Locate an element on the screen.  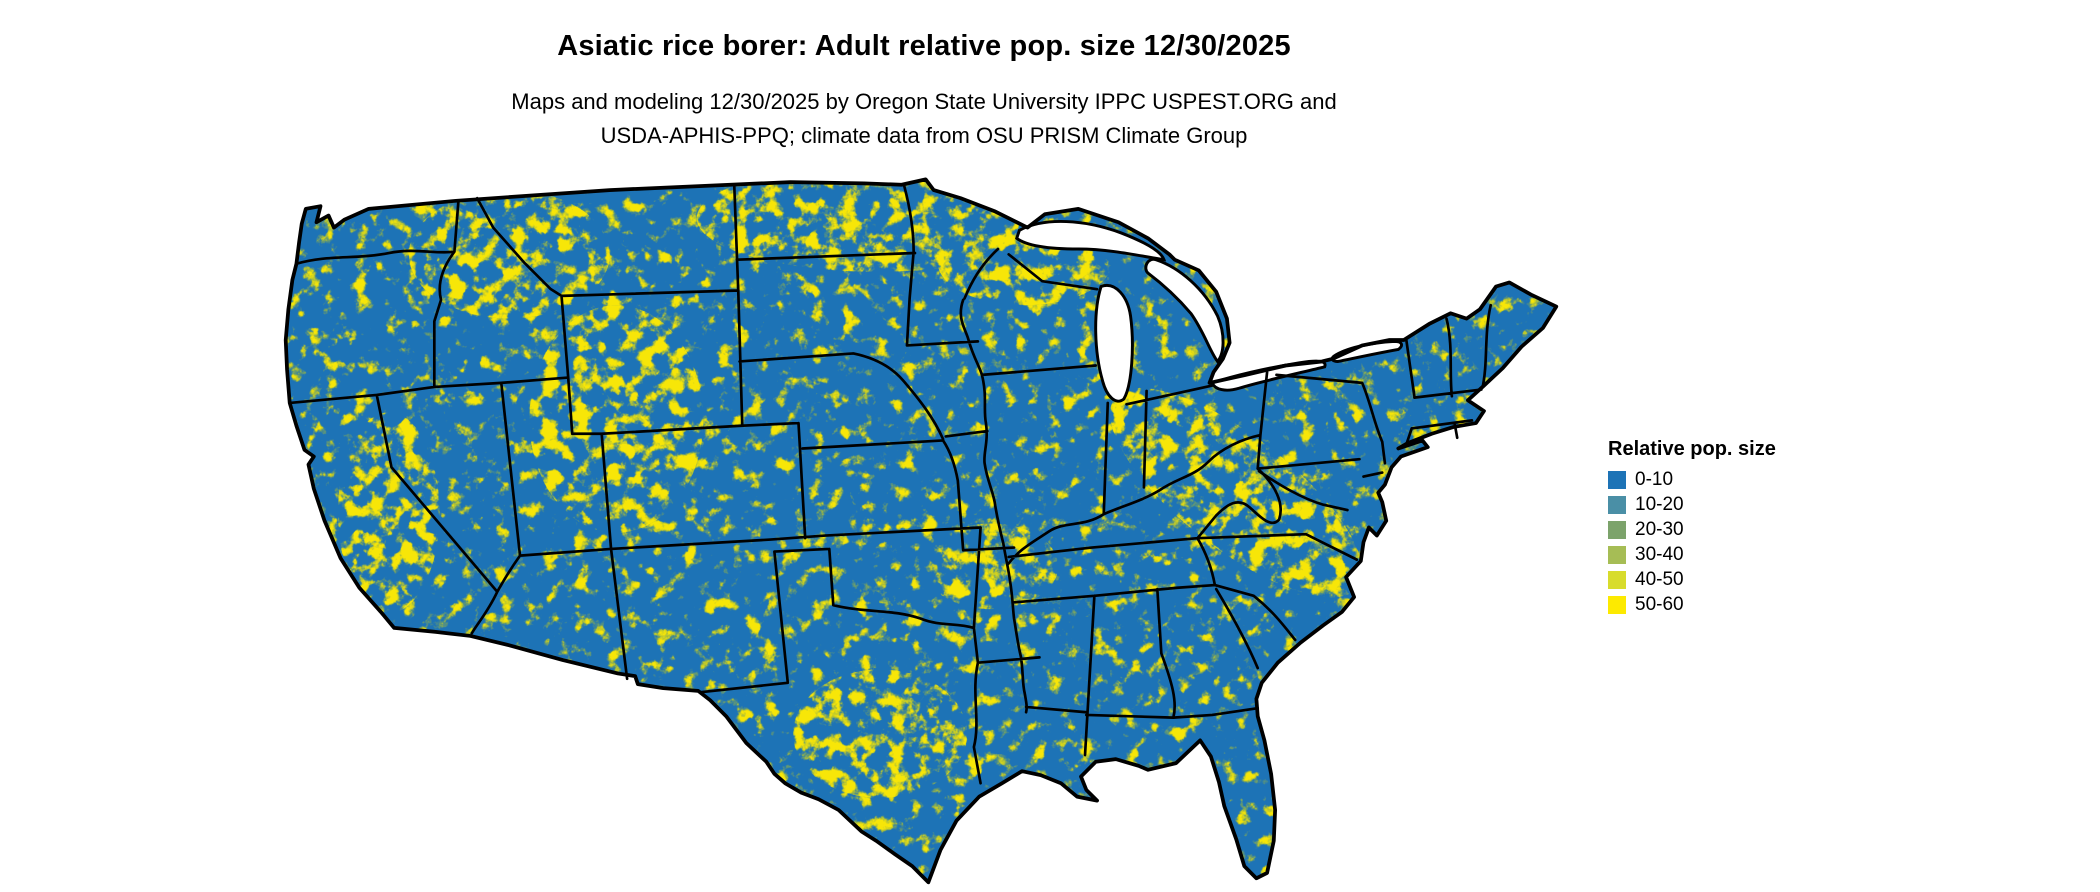
legend-label-4: 40-50 is located at coordinates (1659, 579).